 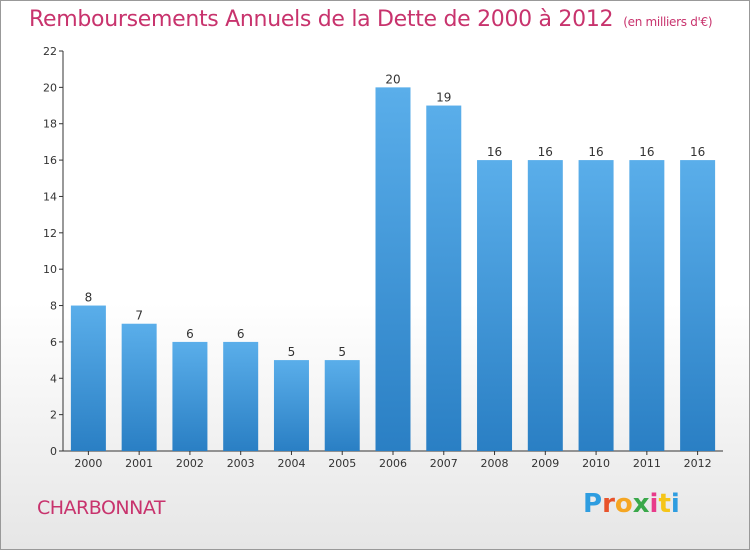 I want to click on y-tick-label: 8, so click(x=53, y=306).